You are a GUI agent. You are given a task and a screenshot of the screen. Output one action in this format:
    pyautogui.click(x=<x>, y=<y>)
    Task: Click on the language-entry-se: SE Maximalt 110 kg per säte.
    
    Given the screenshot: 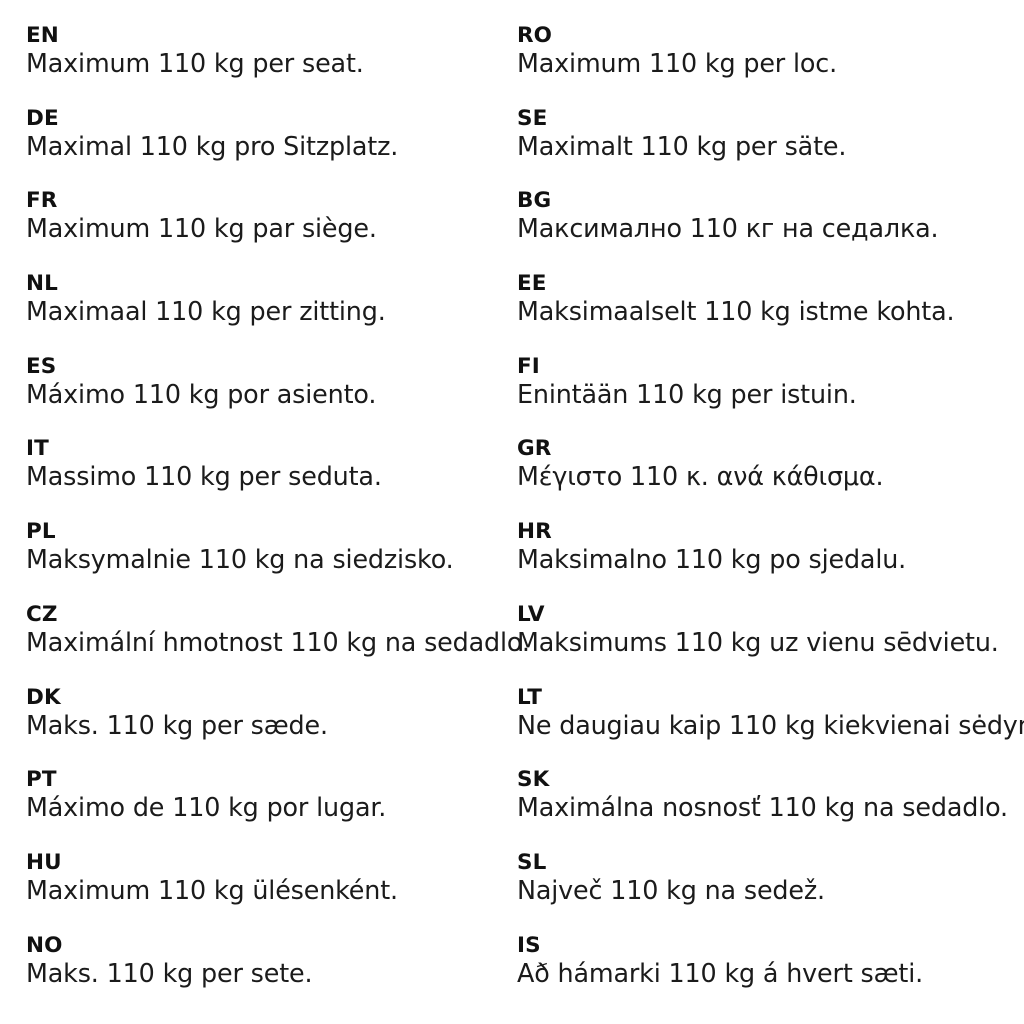 What is the action you would take?
    pyautogui.click(x=770, y=147)
    